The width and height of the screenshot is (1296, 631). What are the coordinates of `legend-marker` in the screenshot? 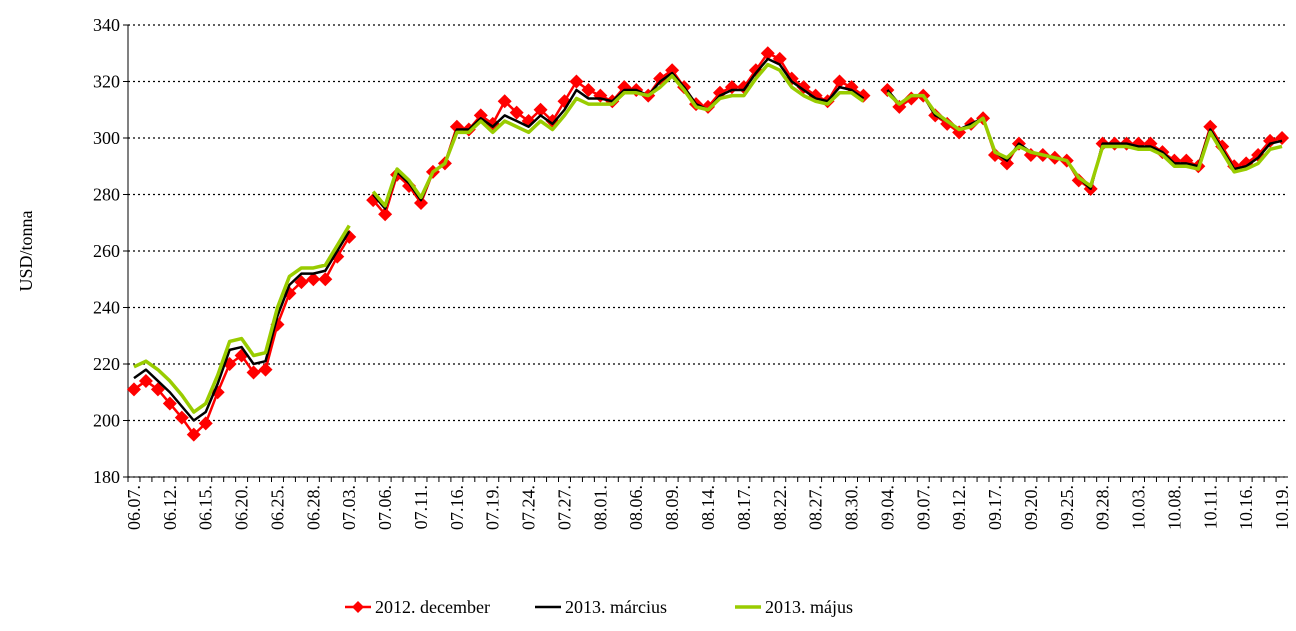 It's located at (358, 607).